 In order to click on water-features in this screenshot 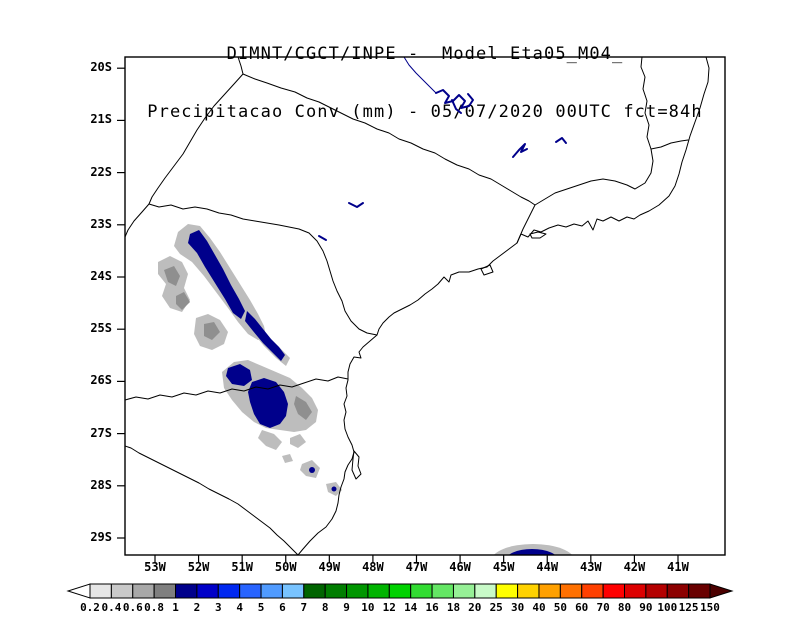, I will do `click(442, 149)`.